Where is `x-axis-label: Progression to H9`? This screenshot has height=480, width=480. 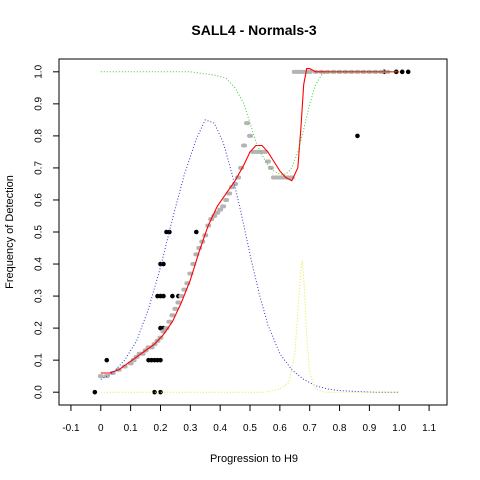 x-axis-label: Progression to H9 is located at coordinates (254, 459).